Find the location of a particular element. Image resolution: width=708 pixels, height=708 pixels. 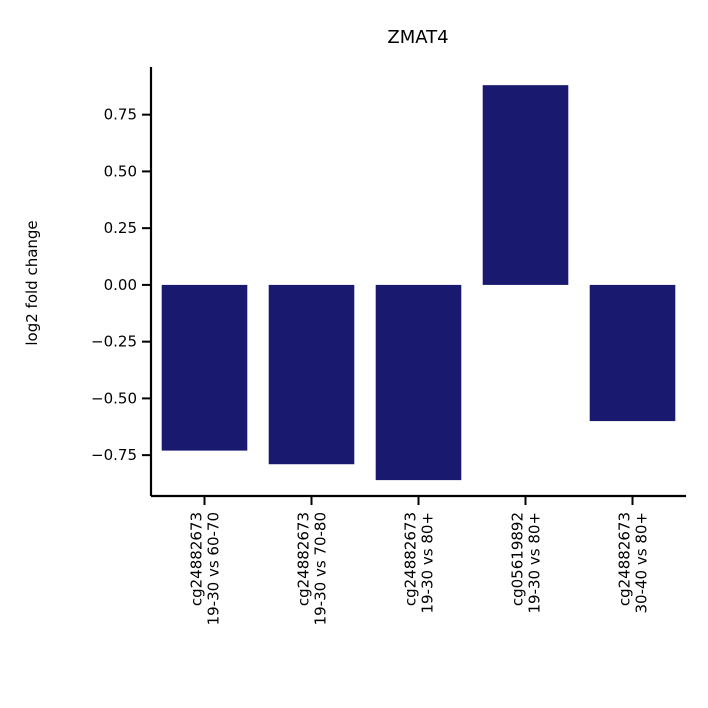

x-tick-label-probe: cg05619892 is located at coordinates (518, 559).